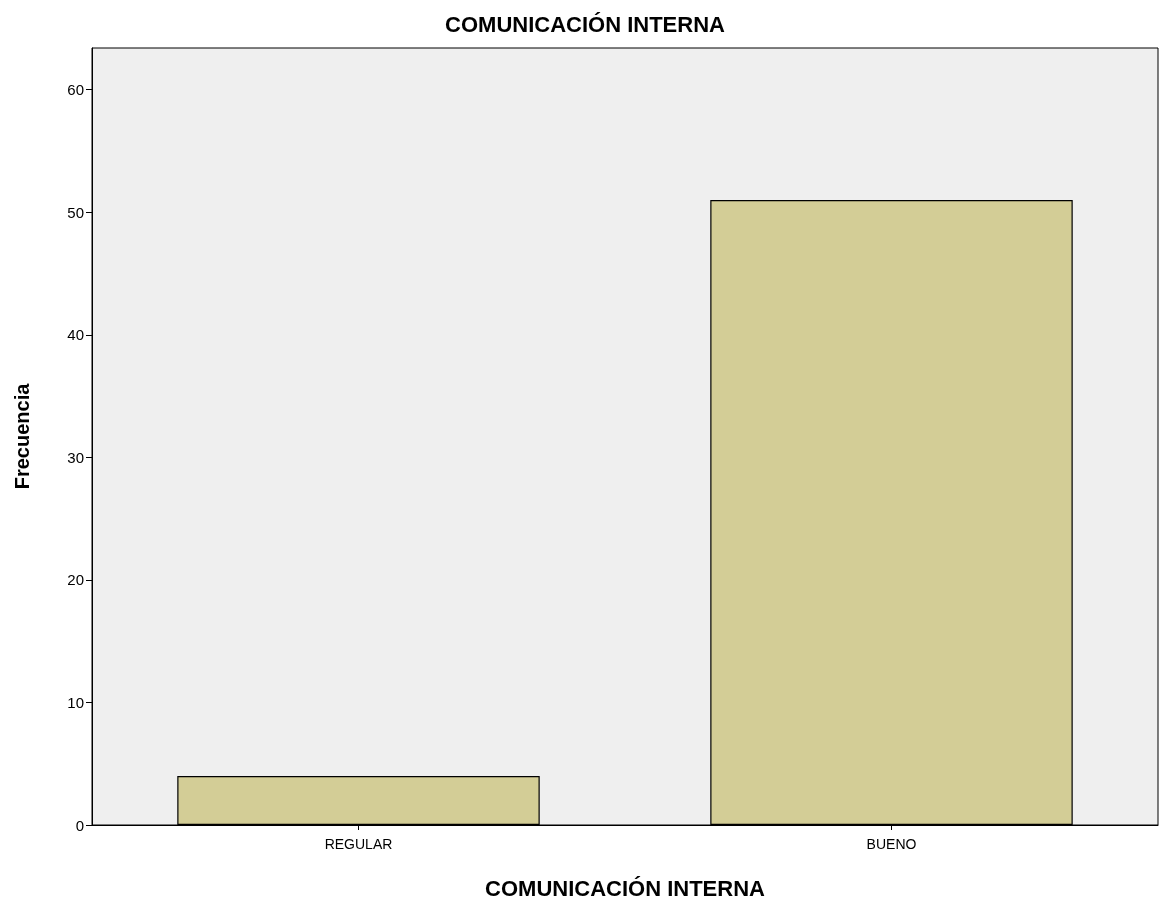 The width and height of the screenshot is (1170, 914). Describe the element at coordinates (75, 335) in the screenshot. I see `y-tick-label: 40` at that location.